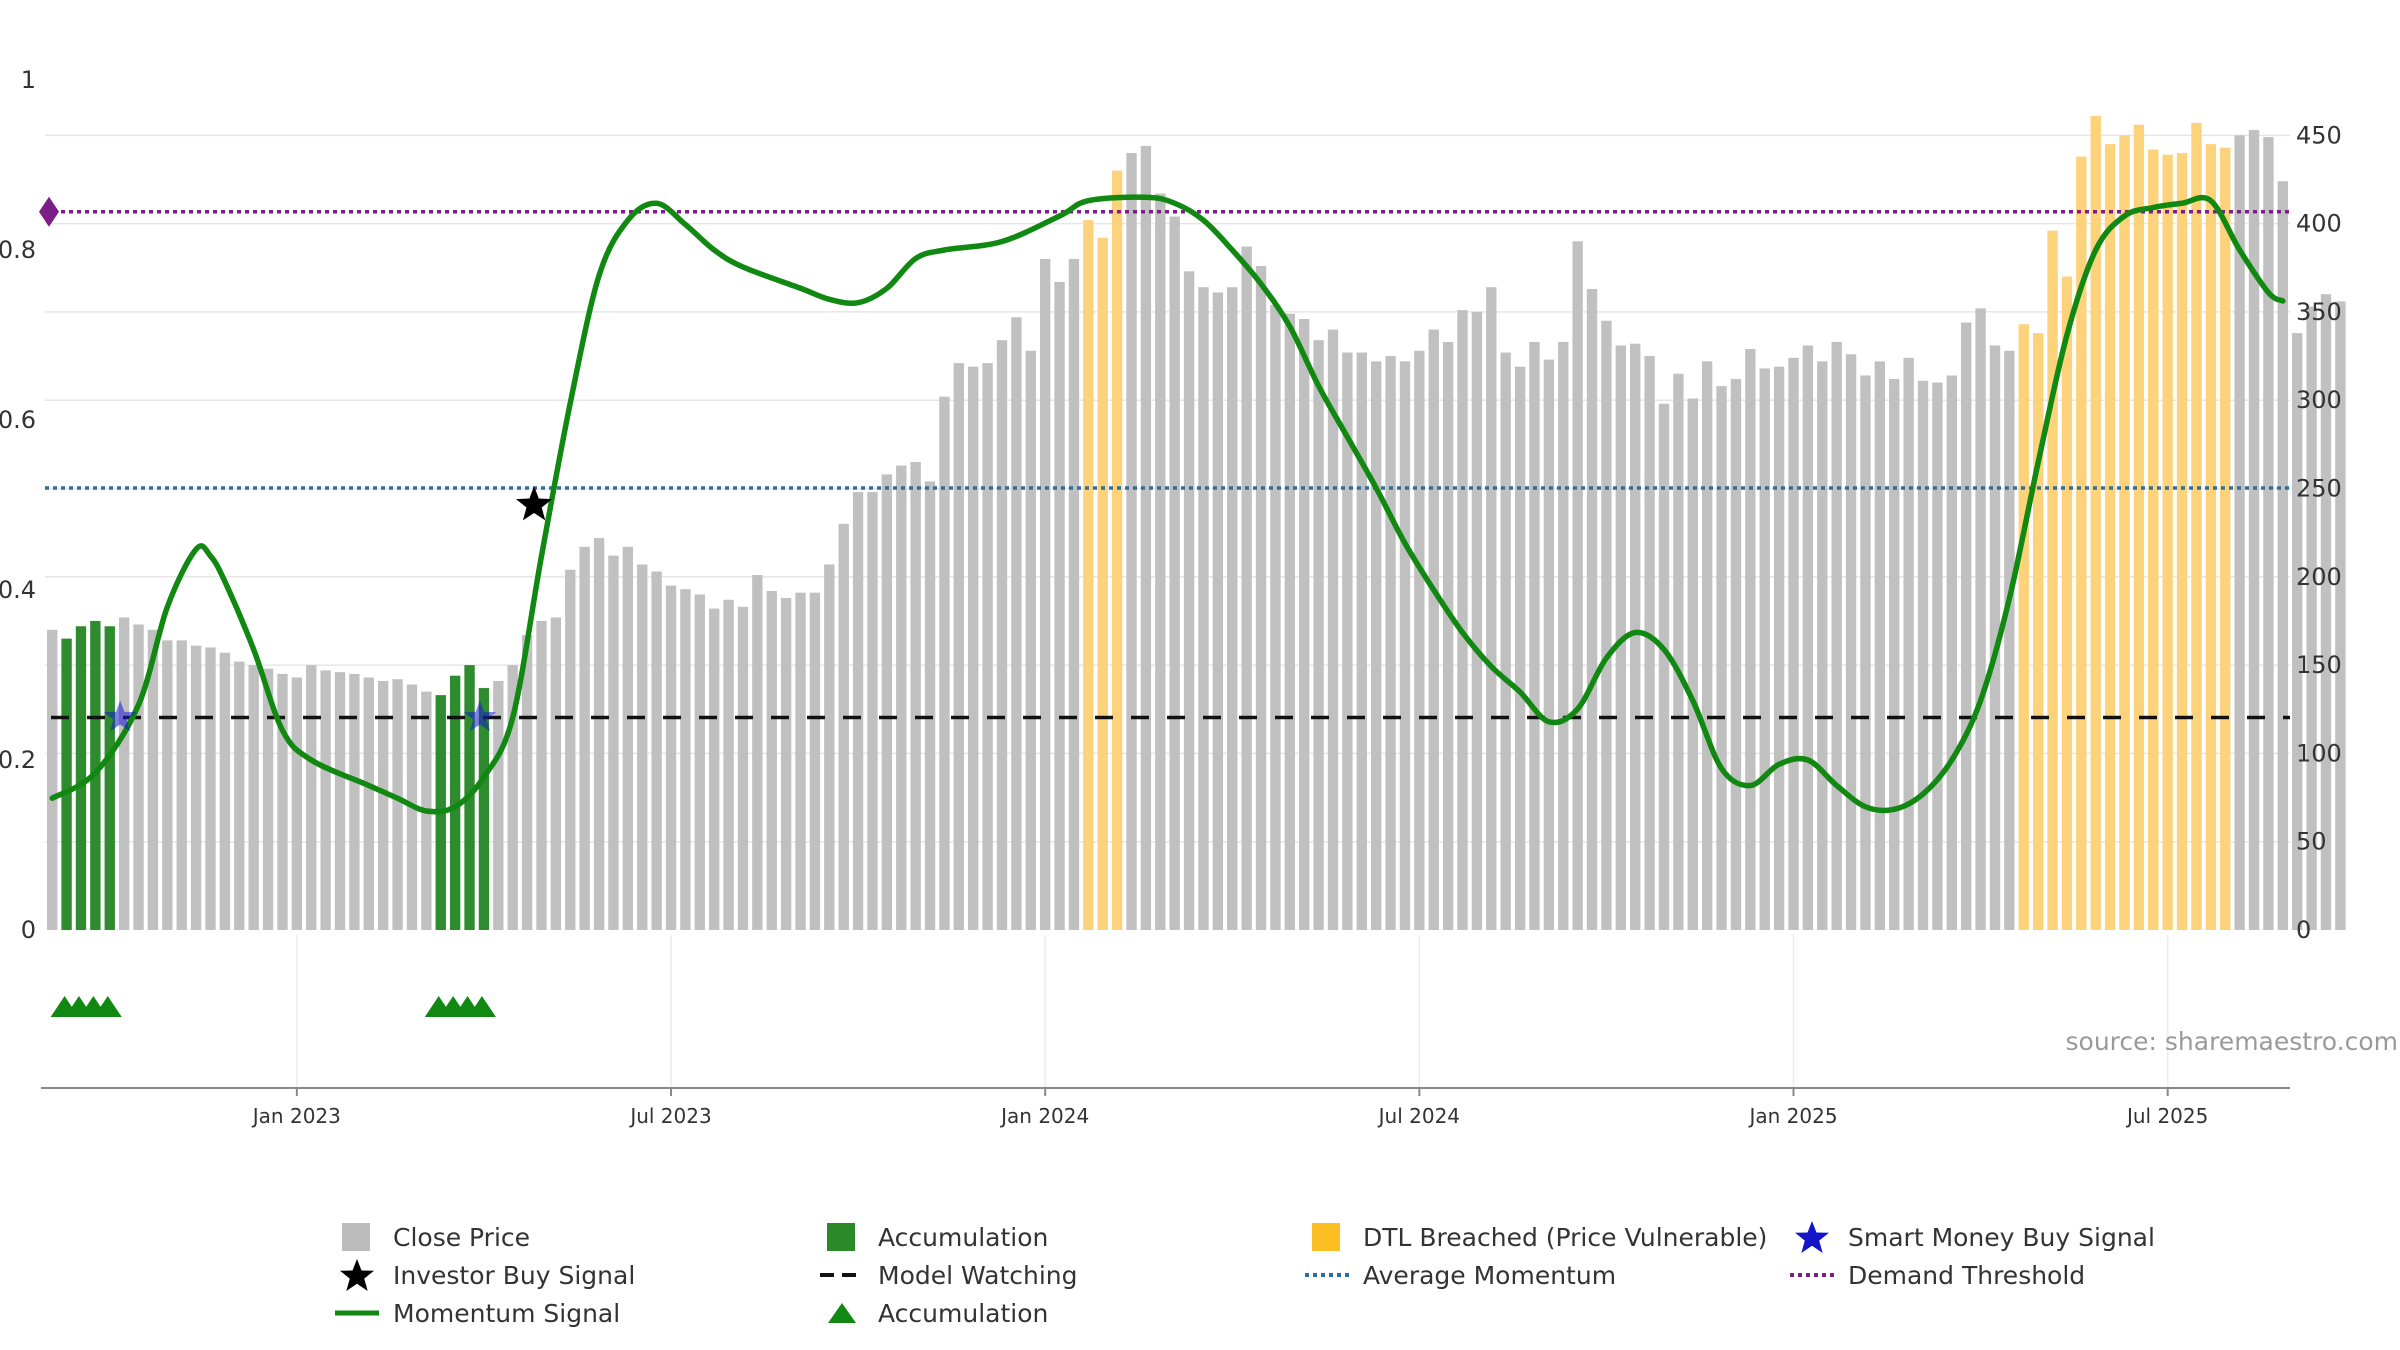  Describe the element at coordinates (2303, 930) in the screenshot. I see `right-axis-tick-label: 0` at that location.